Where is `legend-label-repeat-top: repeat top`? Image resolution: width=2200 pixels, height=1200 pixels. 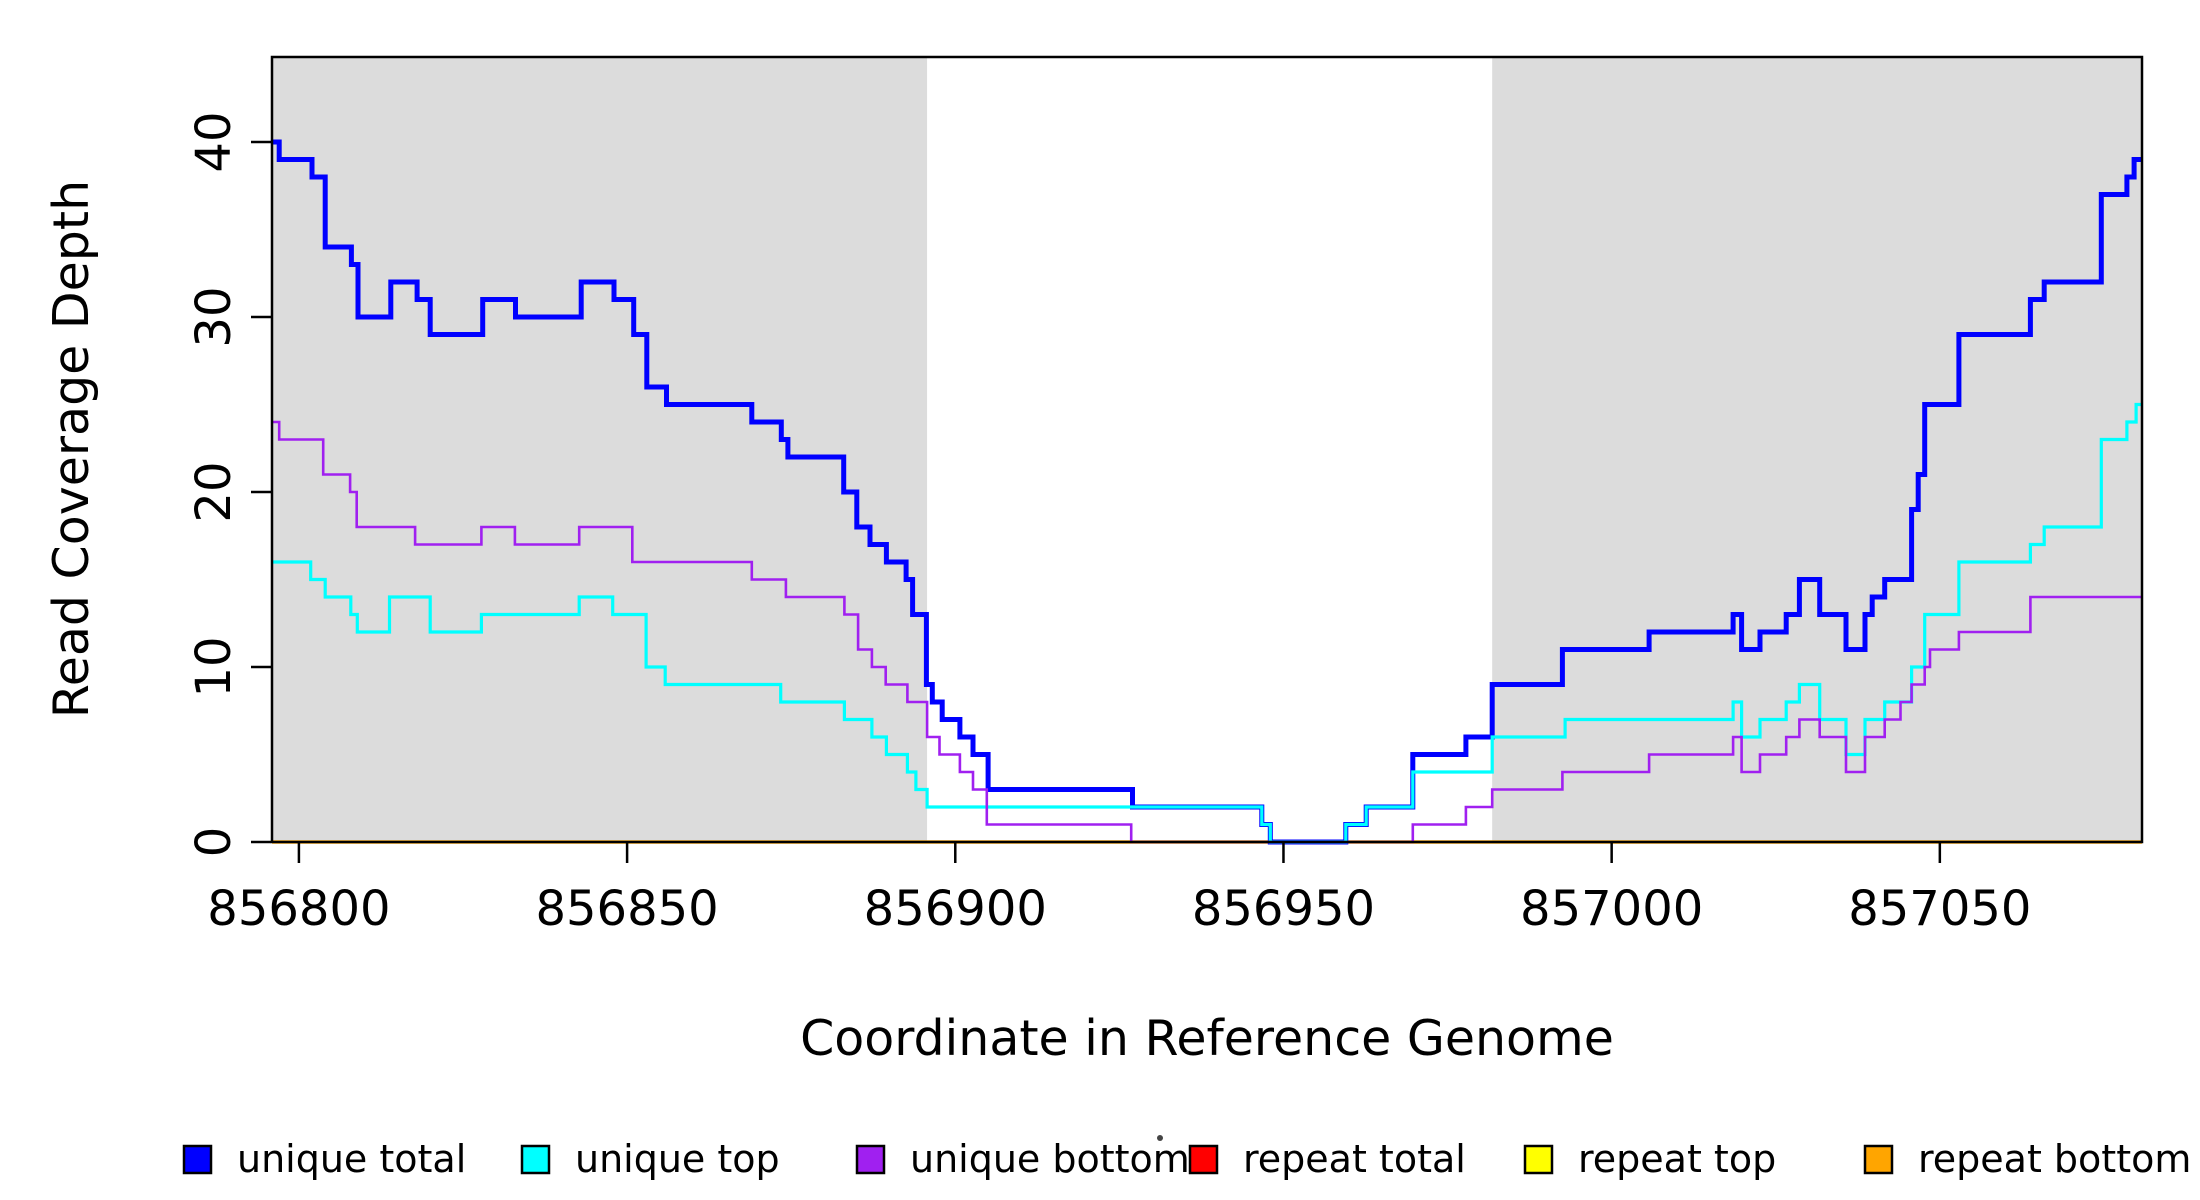
legend-label-repeat-top: repeat top is located at coordinates (1677, 1159).